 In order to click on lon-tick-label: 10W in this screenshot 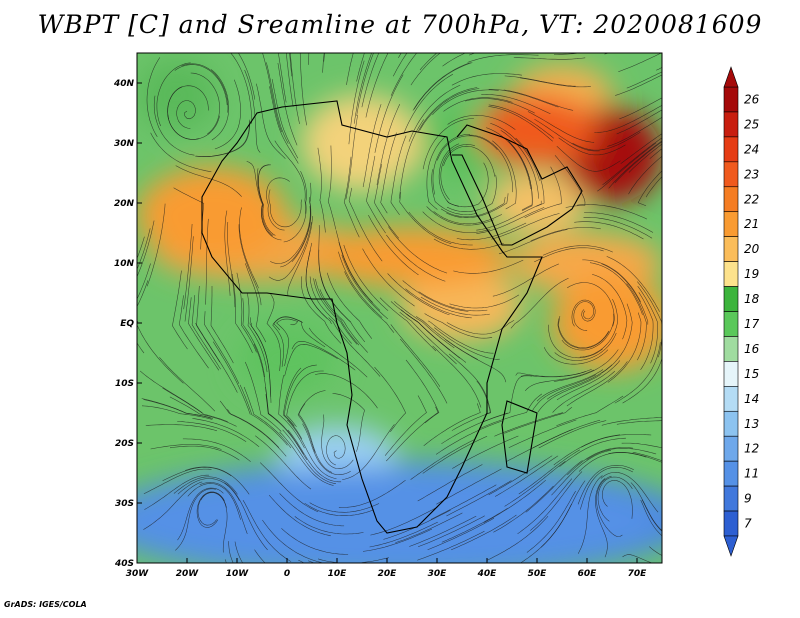, I will do `click(238, 574)`.